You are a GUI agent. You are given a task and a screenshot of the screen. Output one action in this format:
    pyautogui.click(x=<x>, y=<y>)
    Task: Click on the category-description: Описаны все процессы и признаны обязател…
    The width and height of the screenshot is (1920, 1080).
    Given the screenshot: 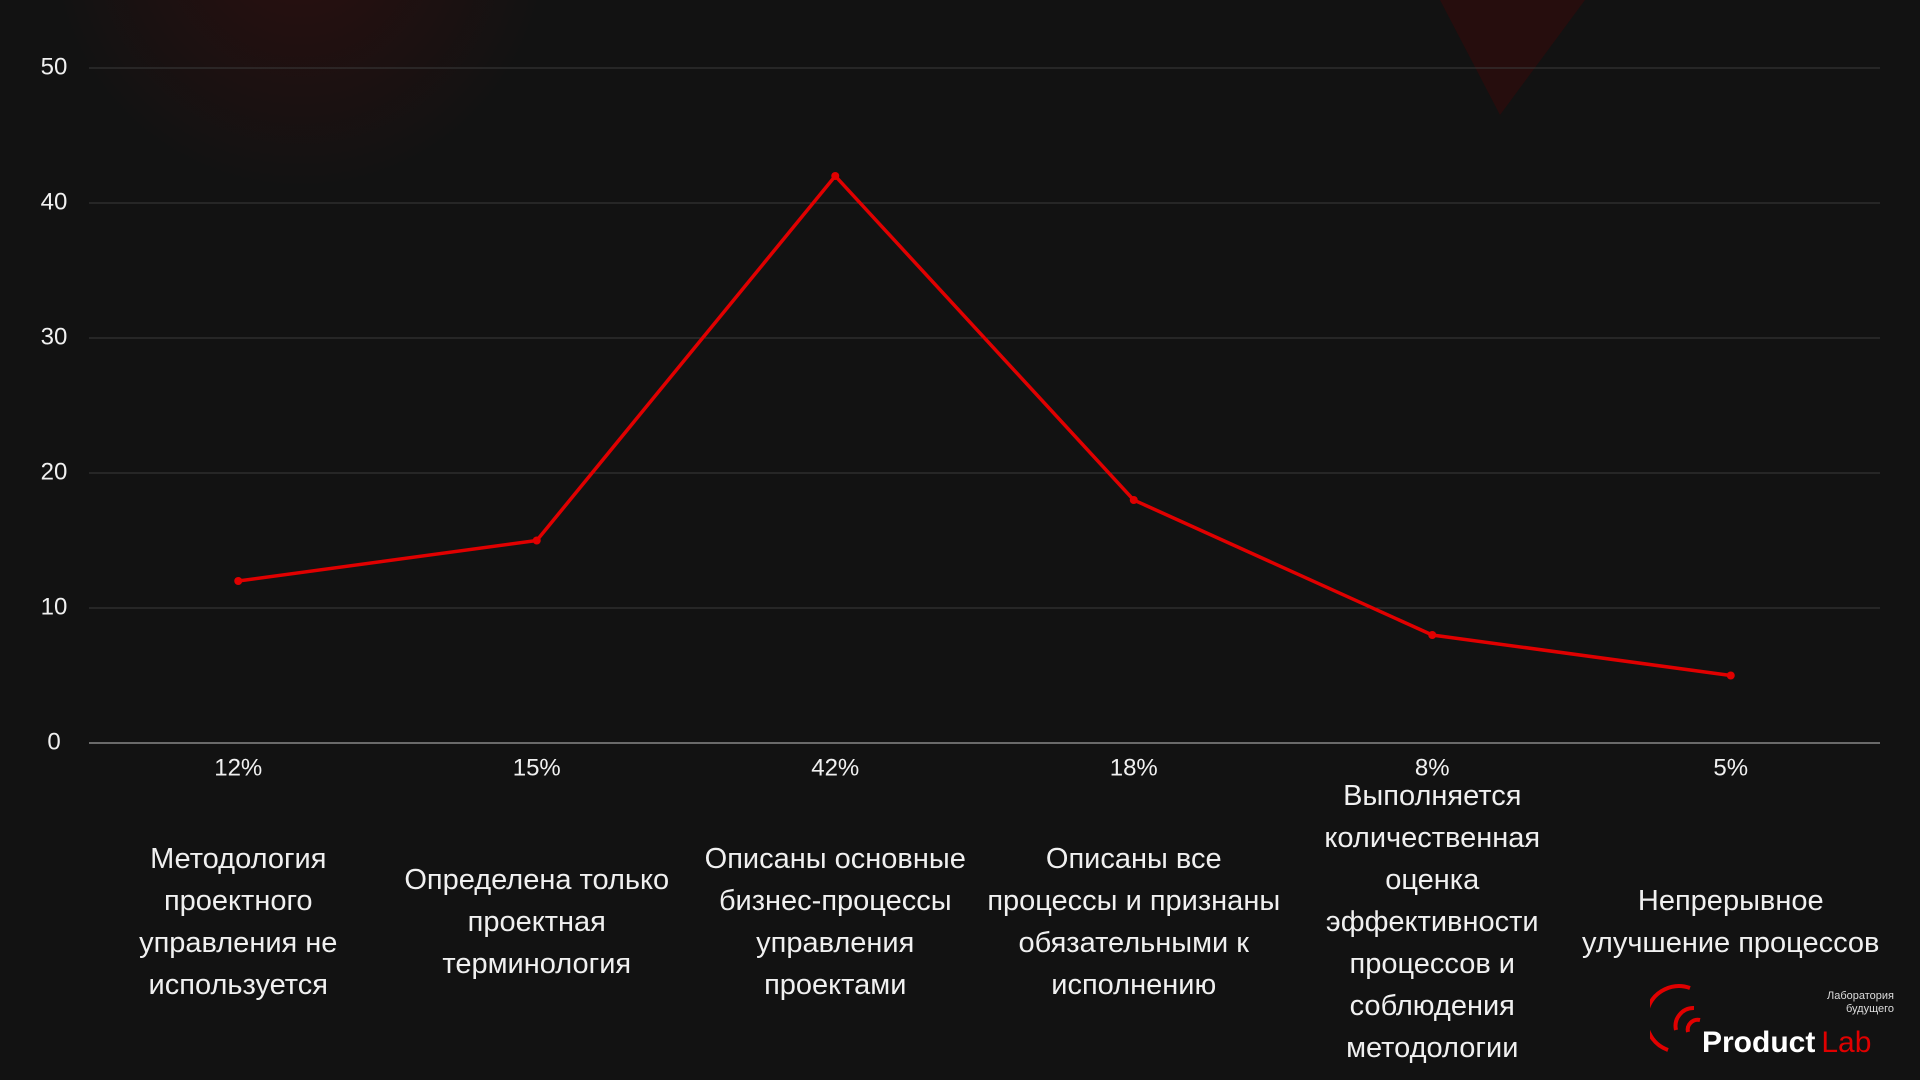 What is the action you would take?
    pyautogui.click(x=1134, y=922)
    